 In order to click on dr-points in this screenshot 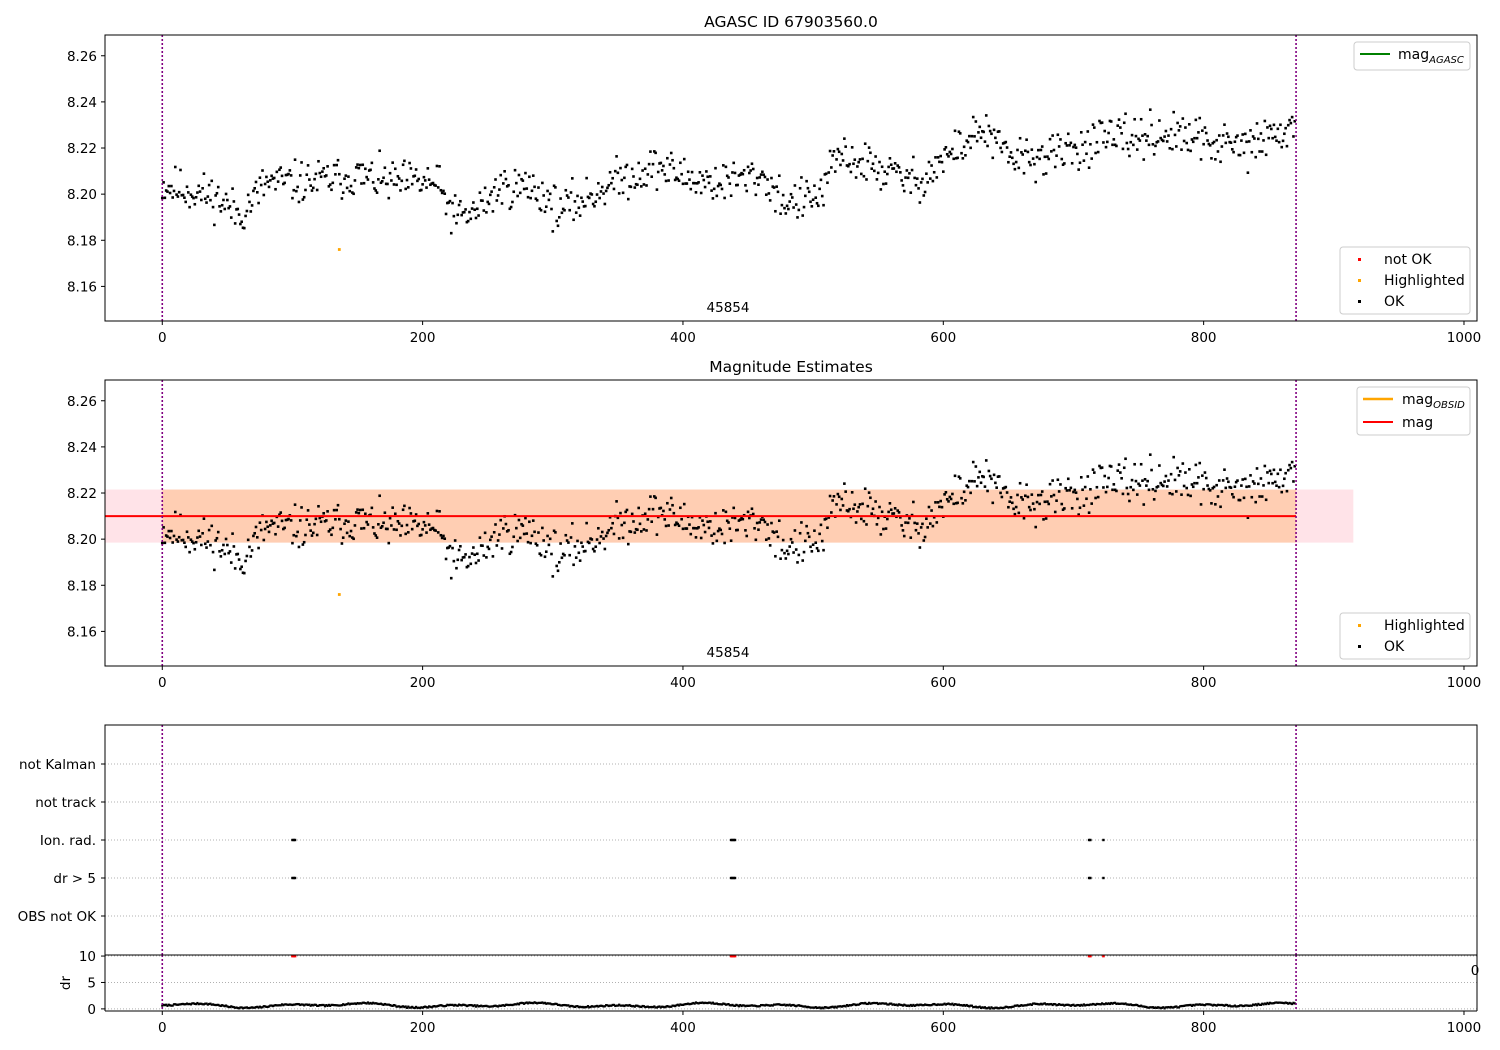, I will do `click(728, 1005)`.